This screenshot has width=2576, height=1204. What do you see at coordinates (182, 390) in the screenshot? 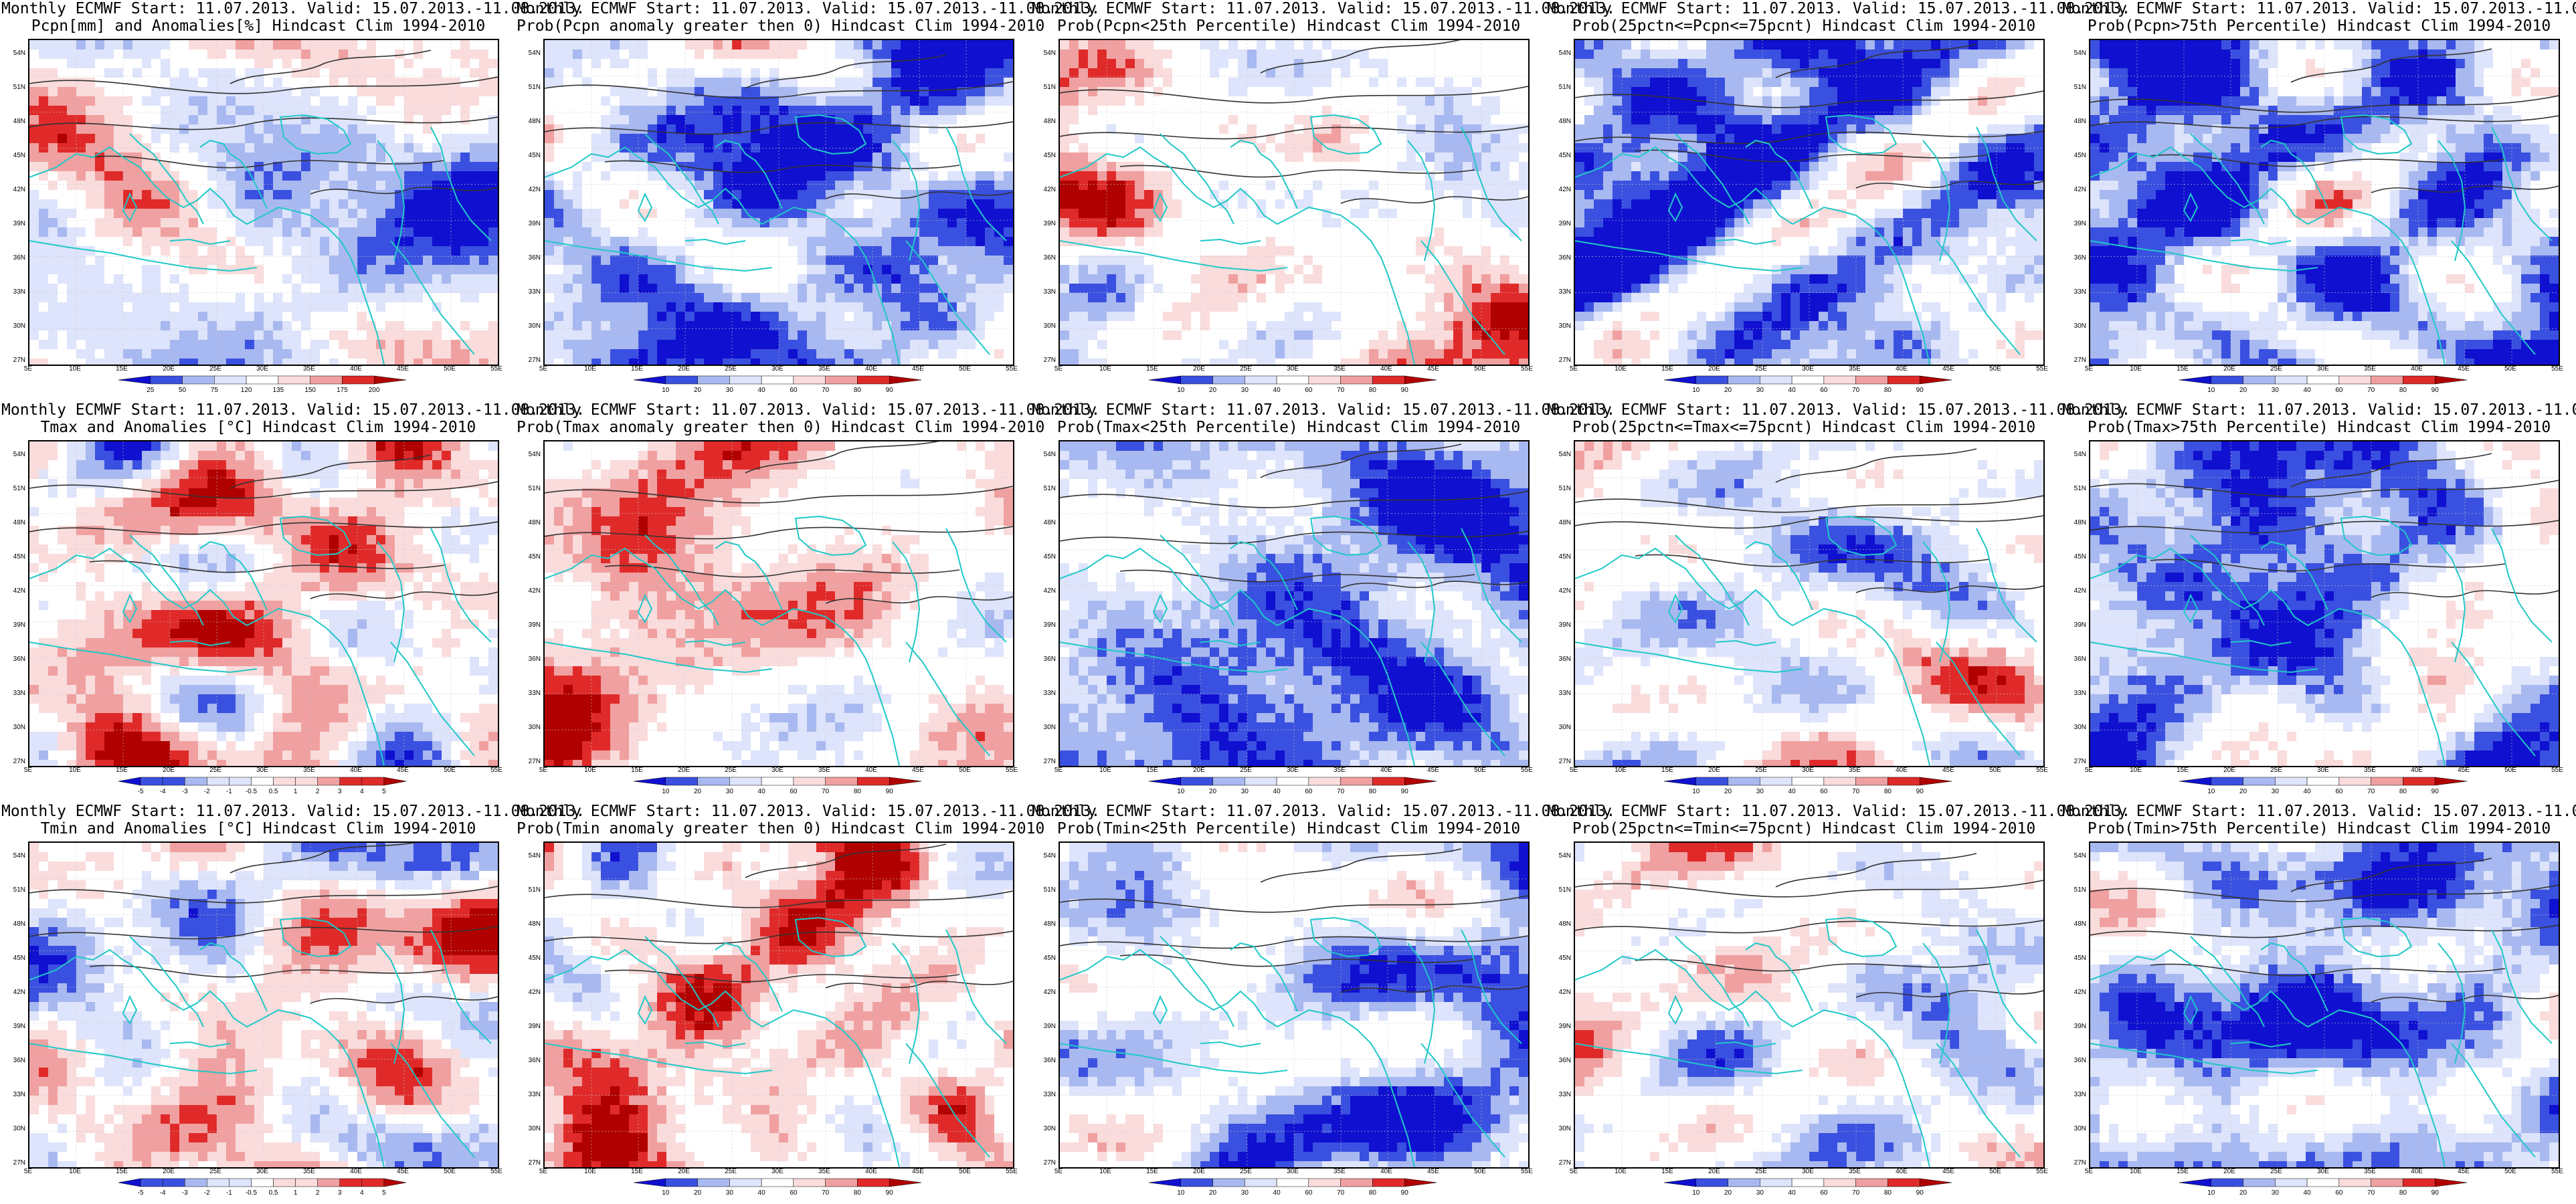
I see `colorbar-tick-label: 50` at bounding box center [182, 390].